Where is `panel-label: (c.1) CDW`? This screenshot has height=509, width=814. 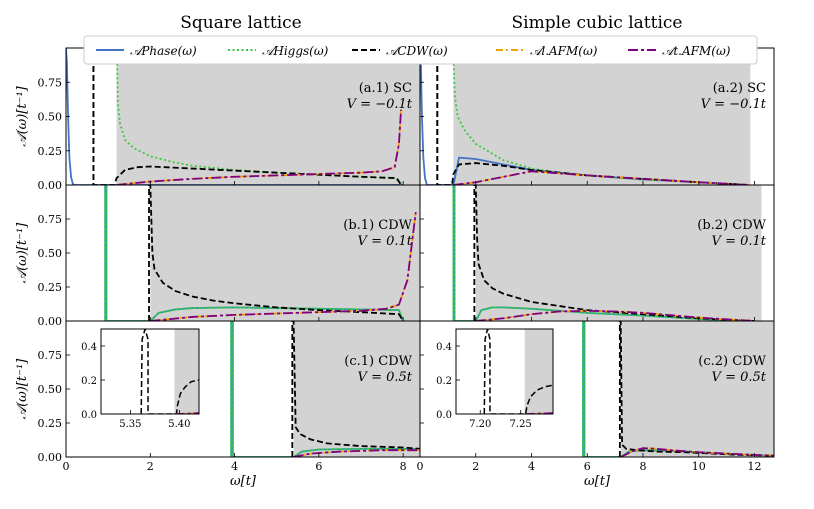 panel-label: (c.1) CDW is located at coordinates (378, 361).